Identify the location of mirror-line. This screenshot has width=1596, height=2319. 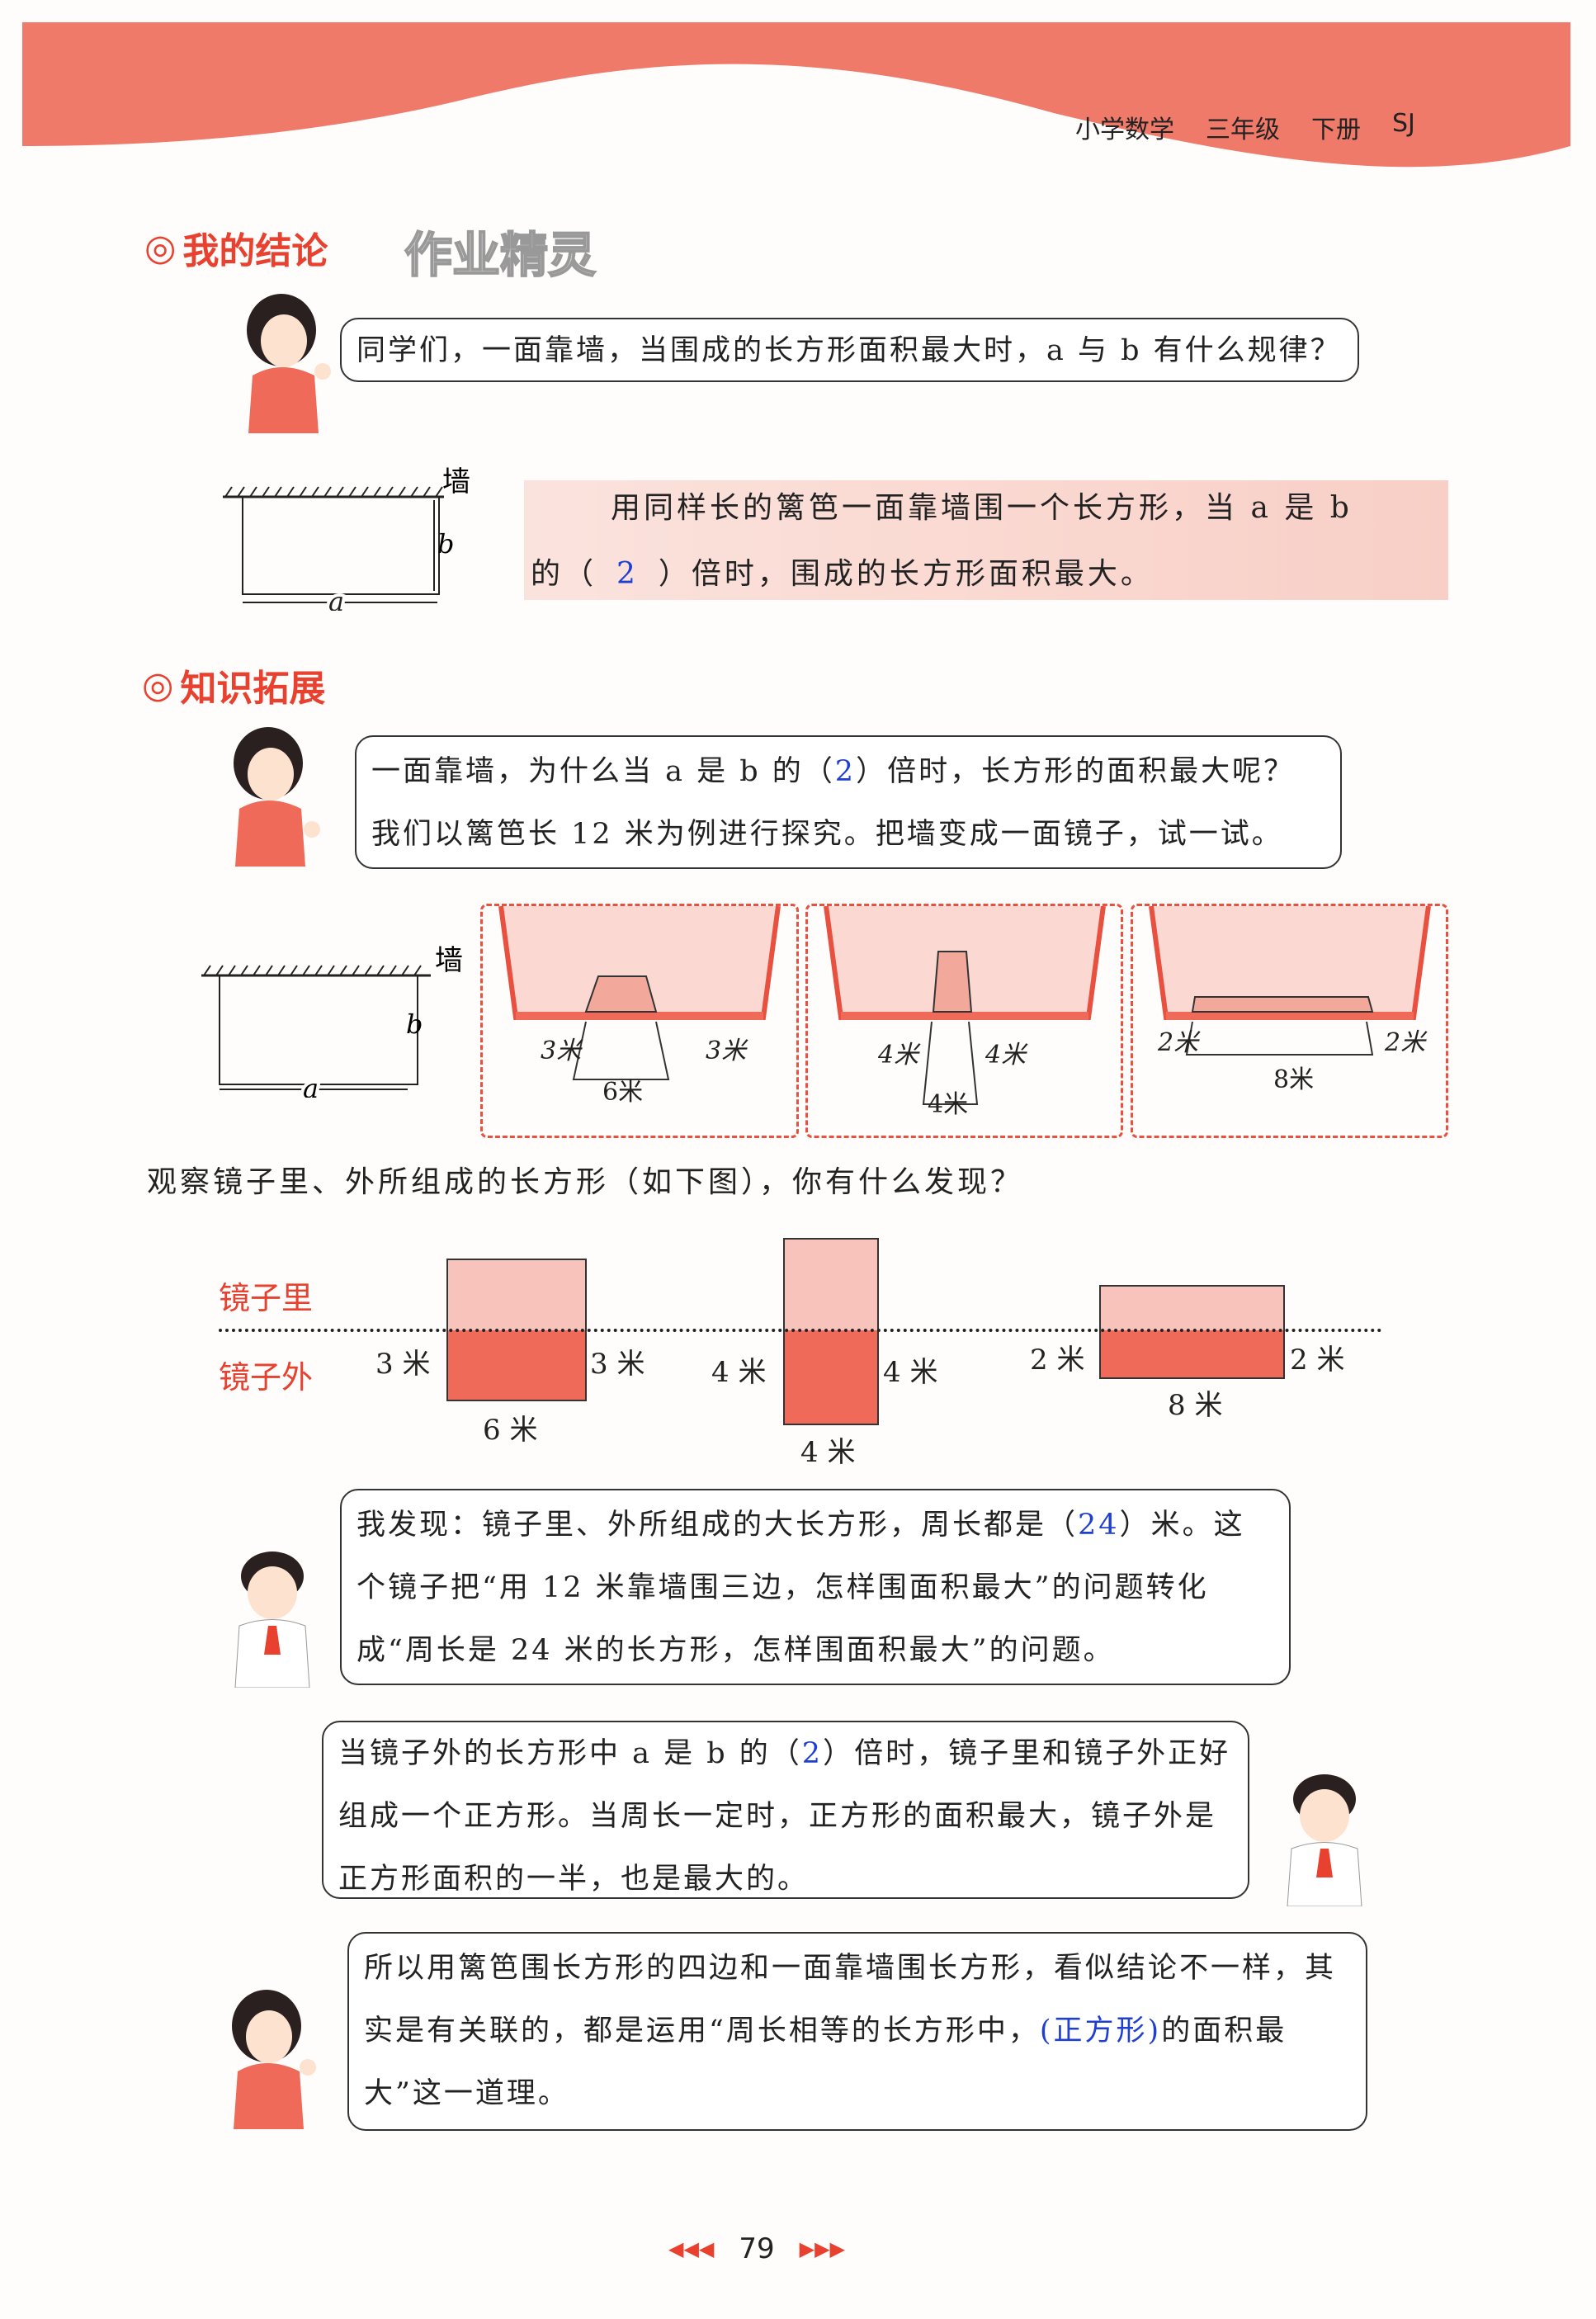
(800, 1330).